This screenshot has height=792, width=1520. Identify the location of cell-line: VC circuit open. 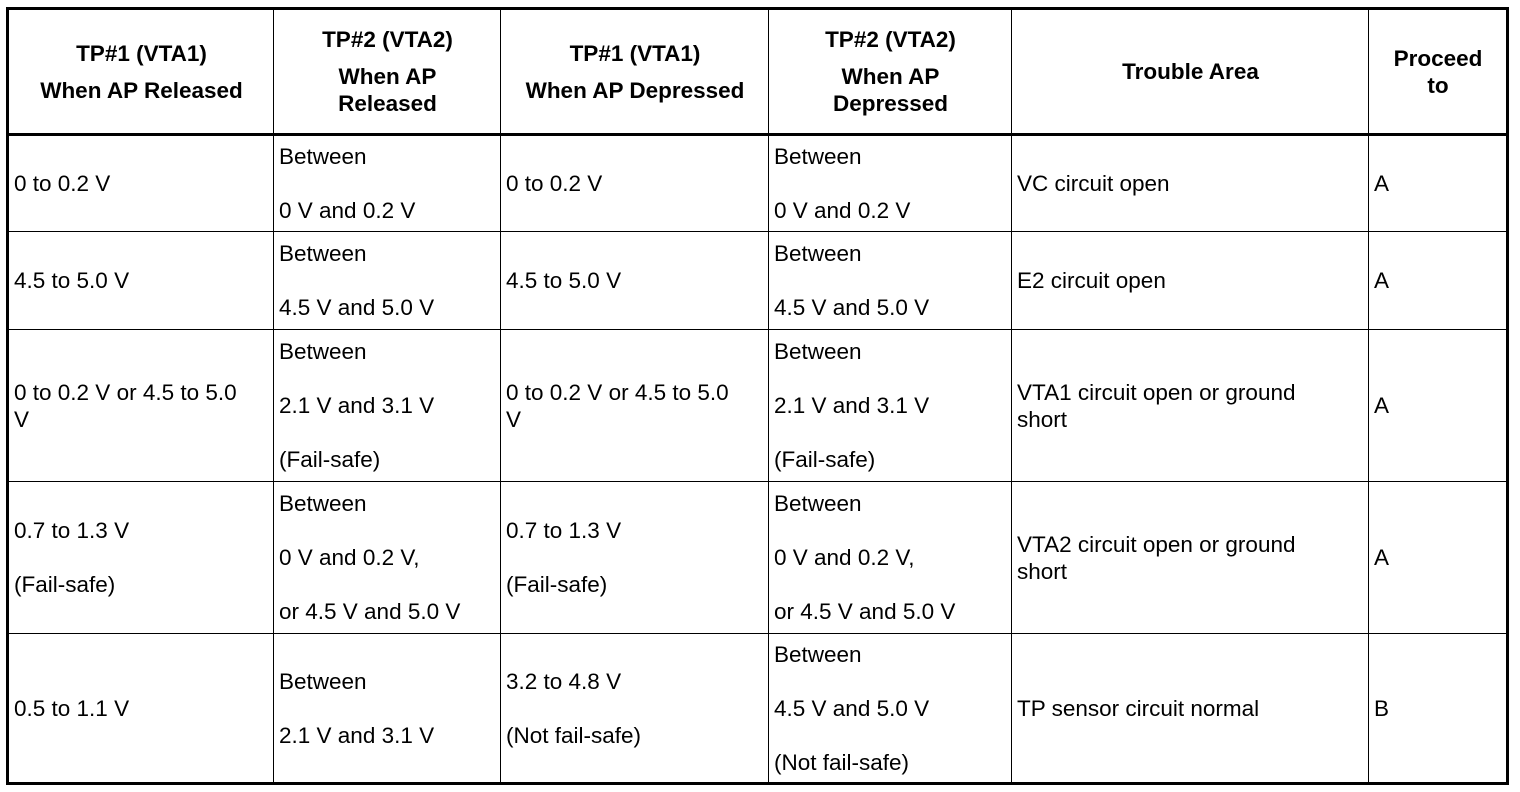
(1093, 183).